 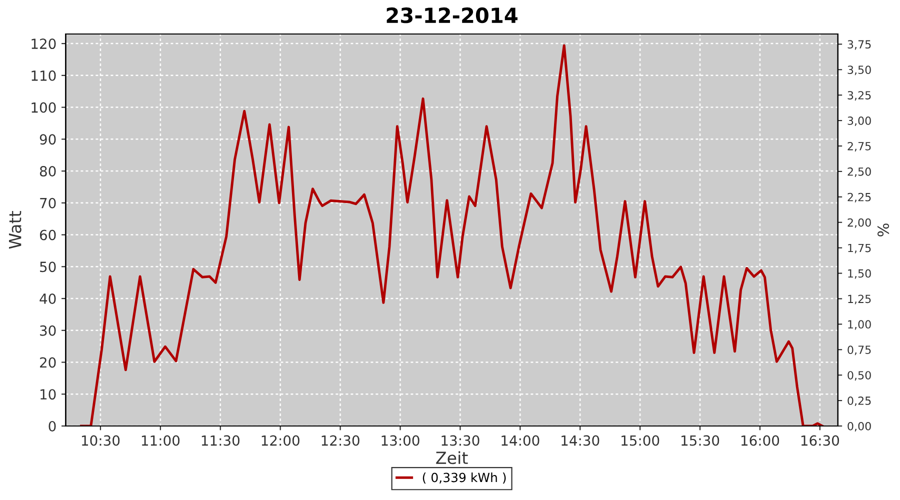 What do you see at coordinates (859, 376) in the screenshot?
I see `y2-tick-label: 0,50` at bounding box center [859, 376].